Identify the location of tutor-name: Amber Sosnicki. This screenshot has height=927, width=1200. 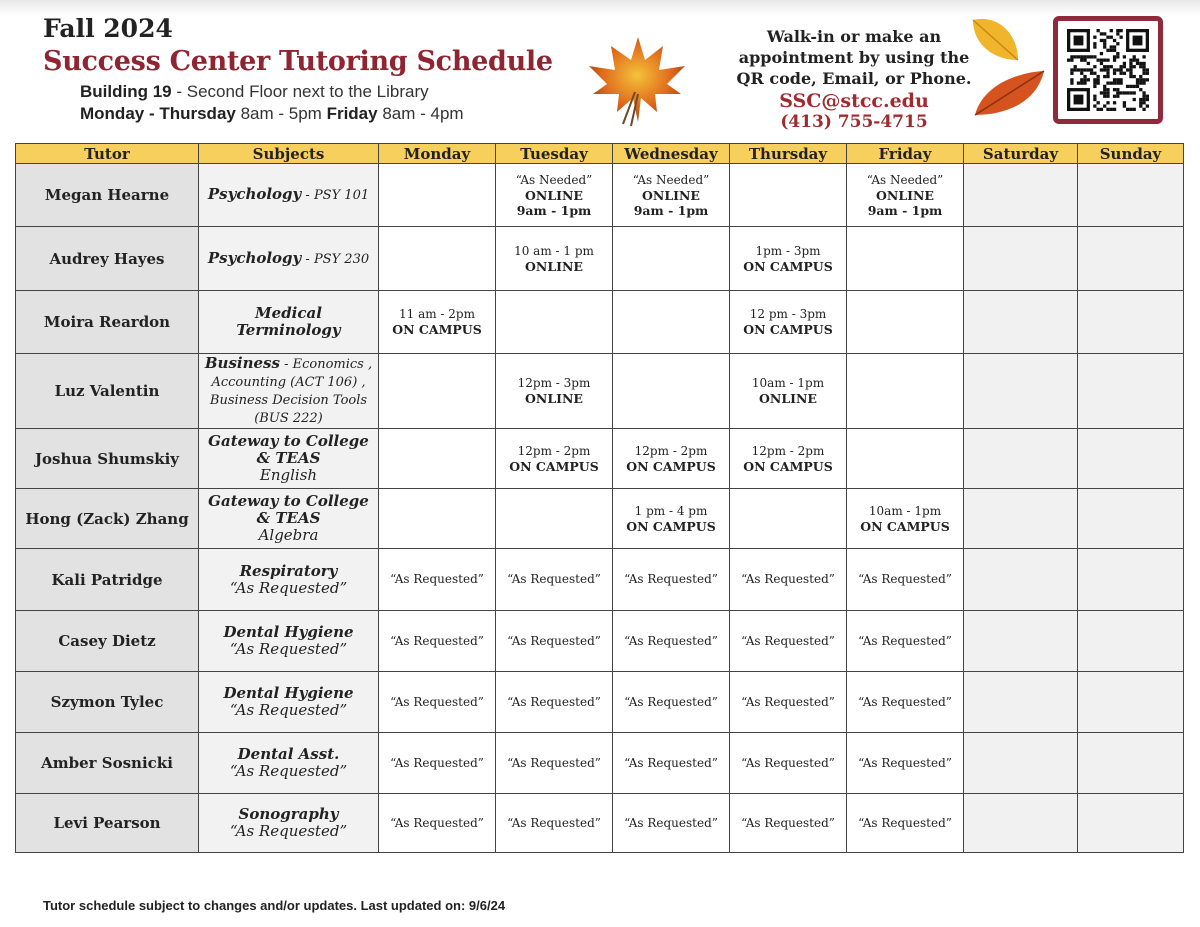
(107, 763).